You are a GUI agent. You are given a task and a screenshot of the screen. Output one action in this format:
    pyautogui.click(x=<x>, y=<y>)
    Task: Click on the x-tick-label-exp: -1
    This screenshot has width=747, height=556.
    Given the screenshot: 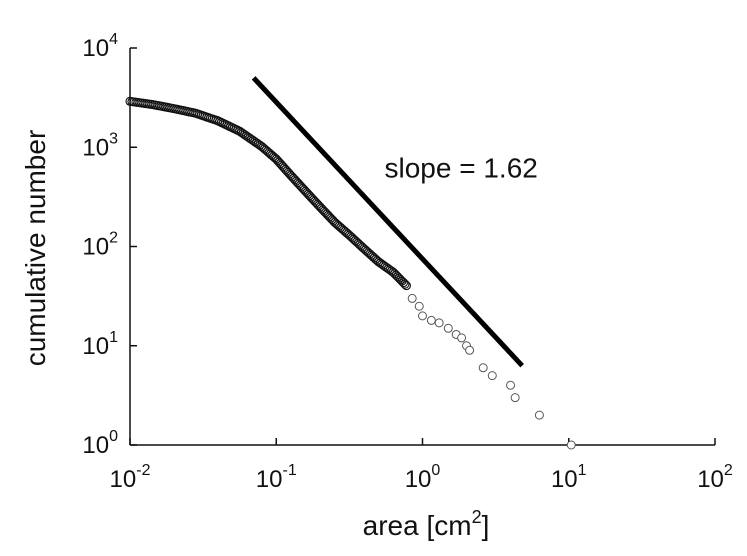 What is the action you would take?
    pyautogui.click(x=289, y=470)
    